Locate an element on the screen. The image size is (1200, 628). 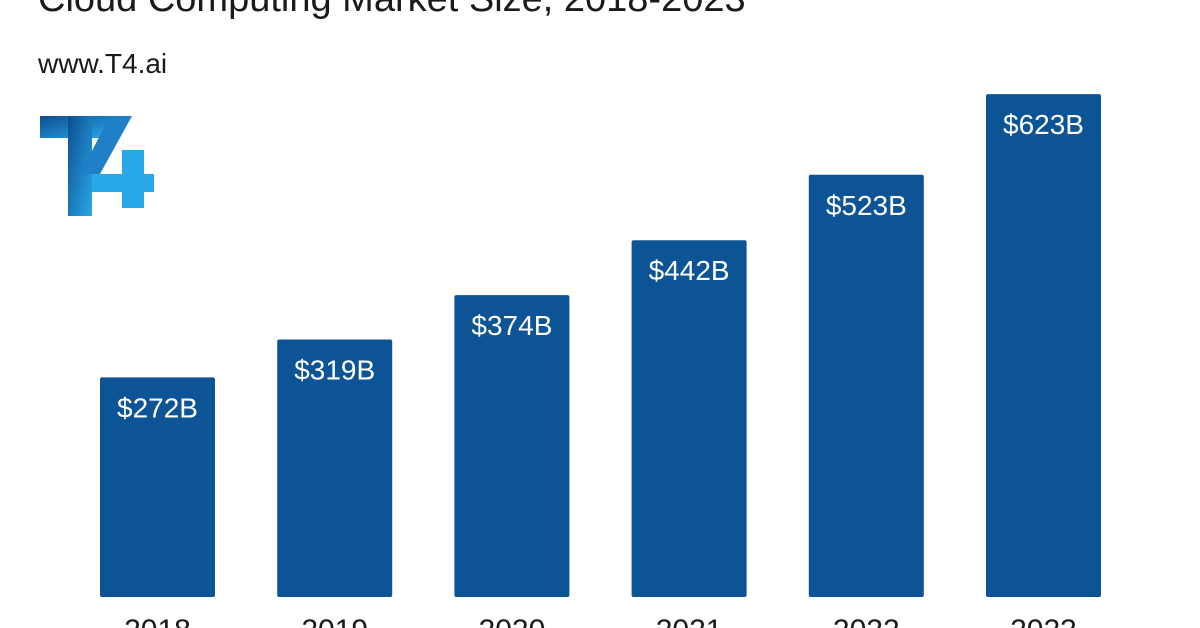
chart-subtitle: www.T4.ai is located at coordinates (103, 63).